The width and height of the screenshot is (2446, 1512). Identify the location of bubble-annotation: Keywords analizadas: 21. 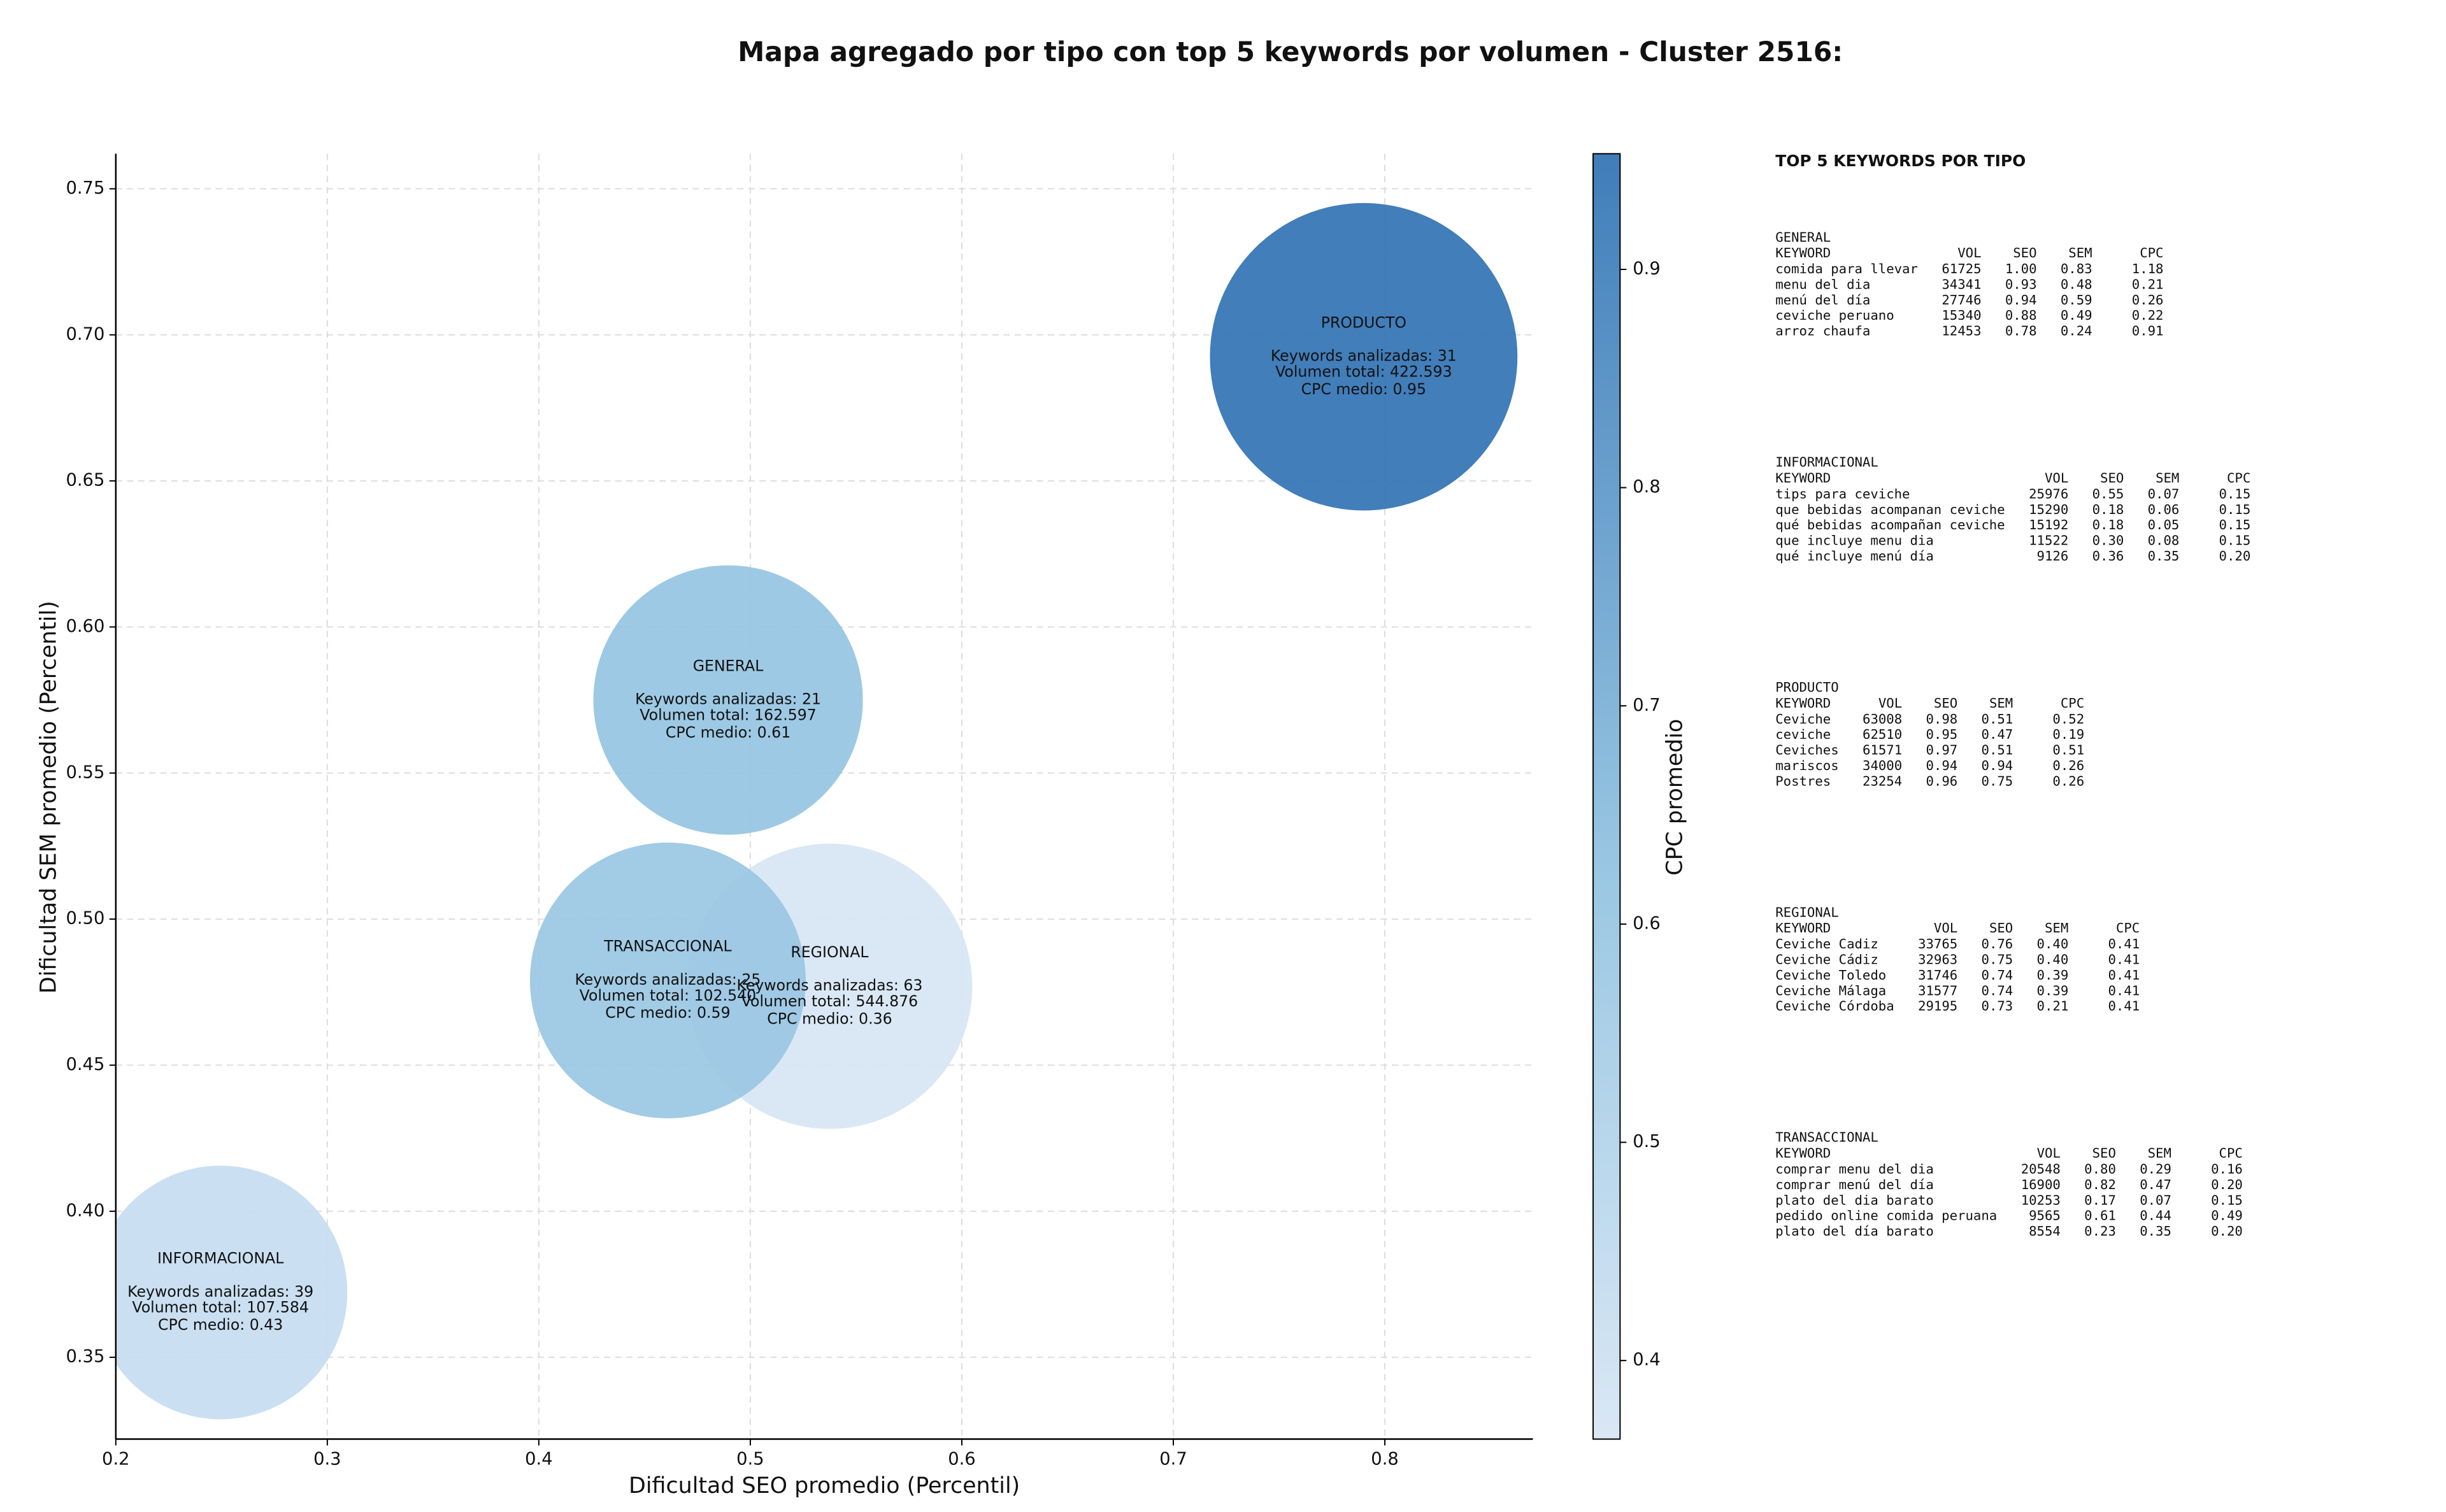
(728, 699).